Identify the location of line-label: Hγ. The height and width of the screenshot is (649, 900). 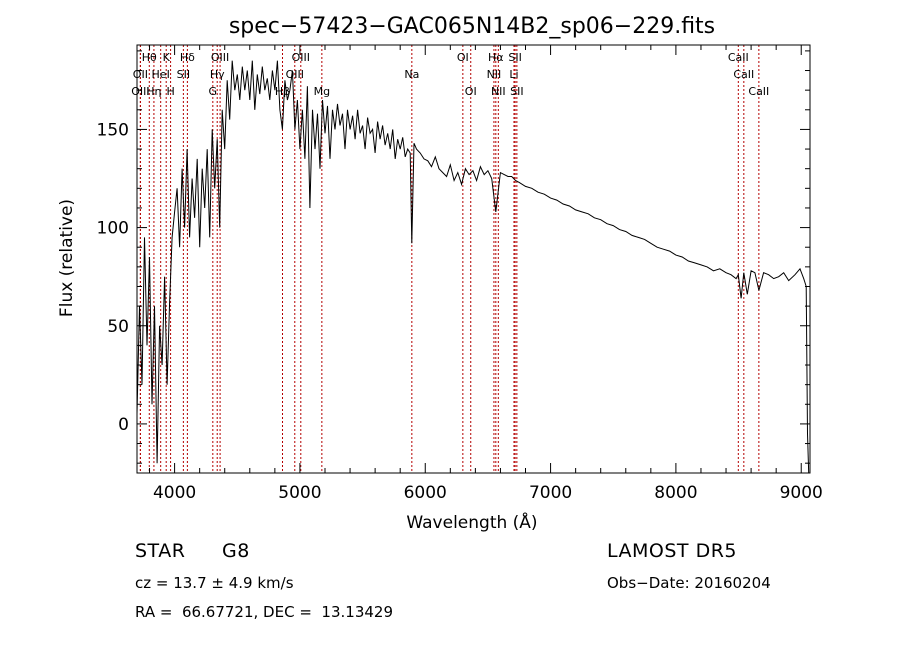
(217, 74).